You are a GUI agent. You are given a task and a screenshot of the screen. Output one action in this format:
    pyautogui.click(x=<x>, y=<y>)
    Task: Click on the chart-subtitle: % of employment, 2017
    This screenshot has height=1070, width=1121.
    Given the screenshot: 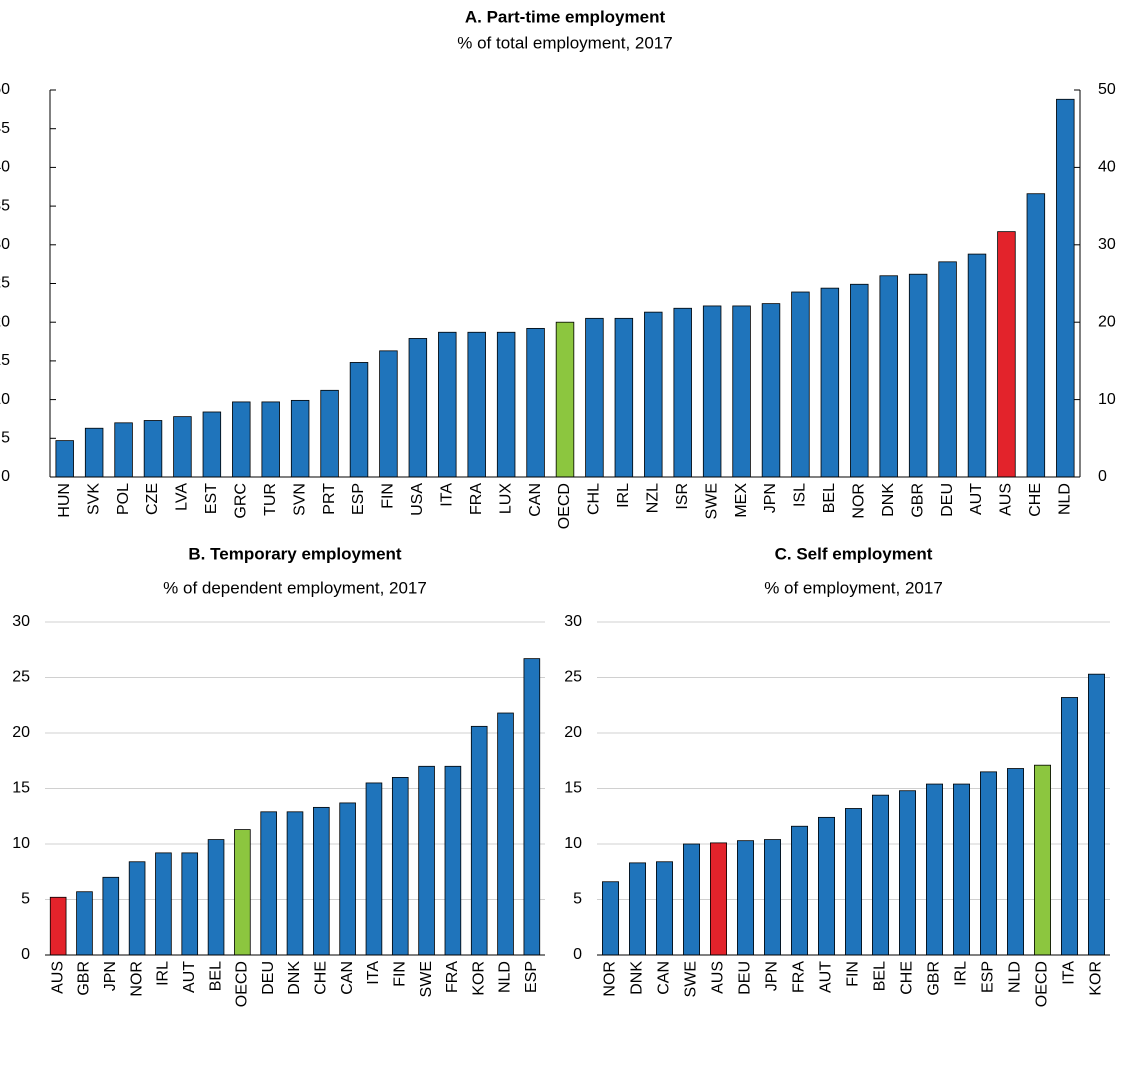 What is the action you would take?
    pyautogui.click(x=853, y=587)
    